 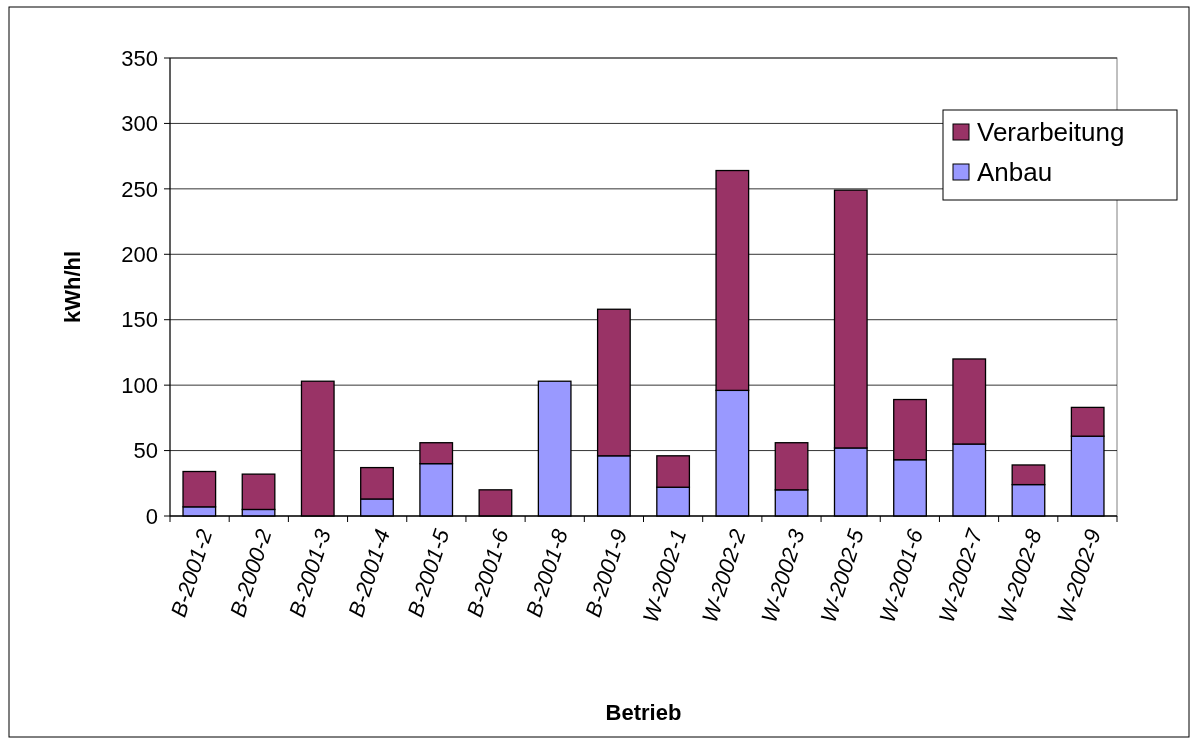 What do you see at coordinates (139, 124) in the screenshot?
I see `y-tick-label: 300` at bounding box center [139, 124].